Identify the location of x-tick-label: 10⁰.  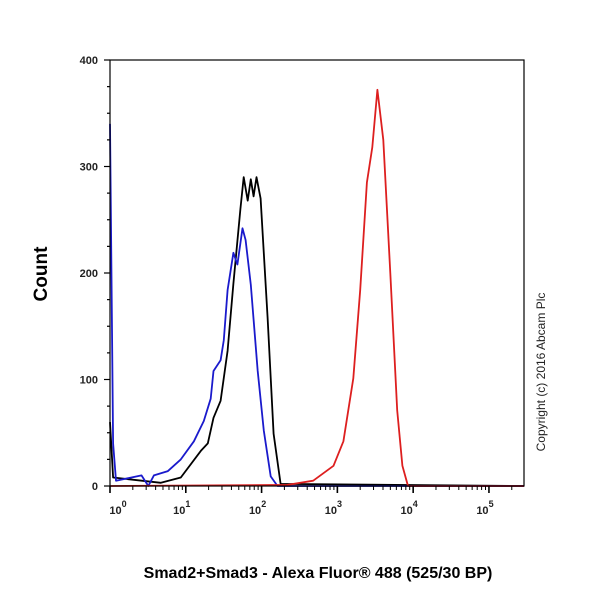
(117, 508).